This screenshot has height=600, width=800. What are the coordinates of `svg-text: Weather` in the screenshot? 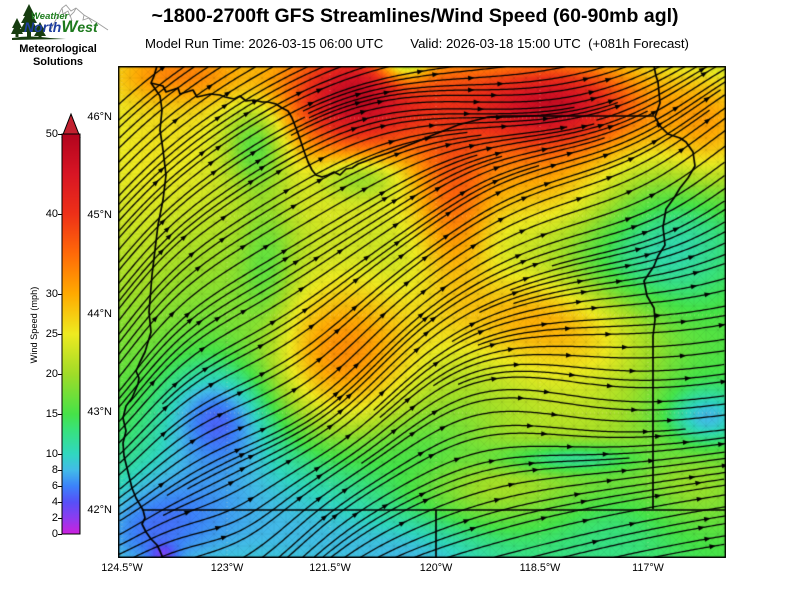 It's located at (50, 16).